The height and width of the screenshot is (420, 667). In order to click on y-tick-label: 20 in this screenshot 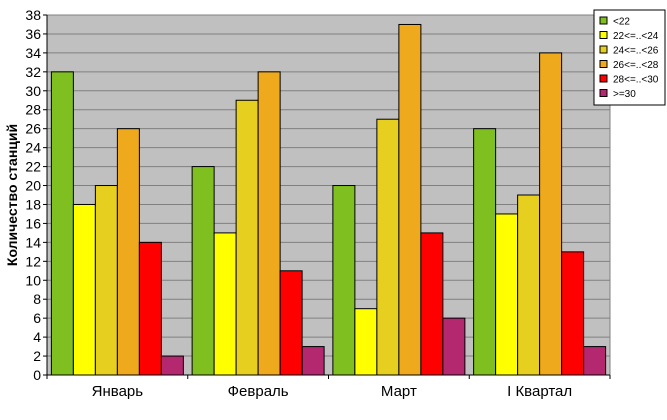, I will do `click(33, 186)`.